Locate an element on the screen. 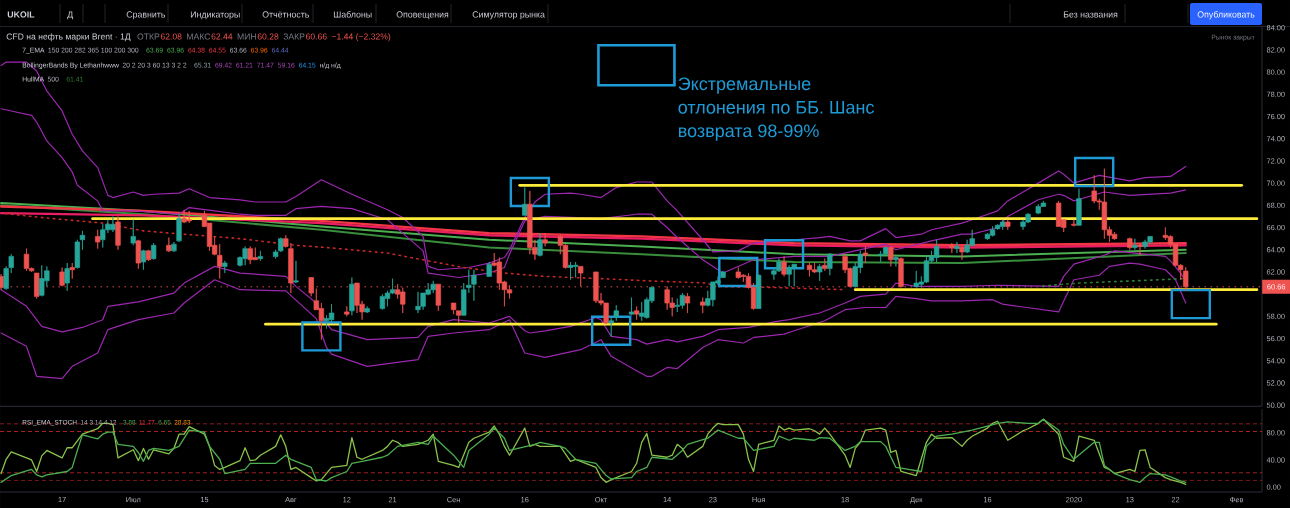 The width and height of the screenshot is (1290, 508). text: Симулятор рынка is located at coordinates (508, 15).